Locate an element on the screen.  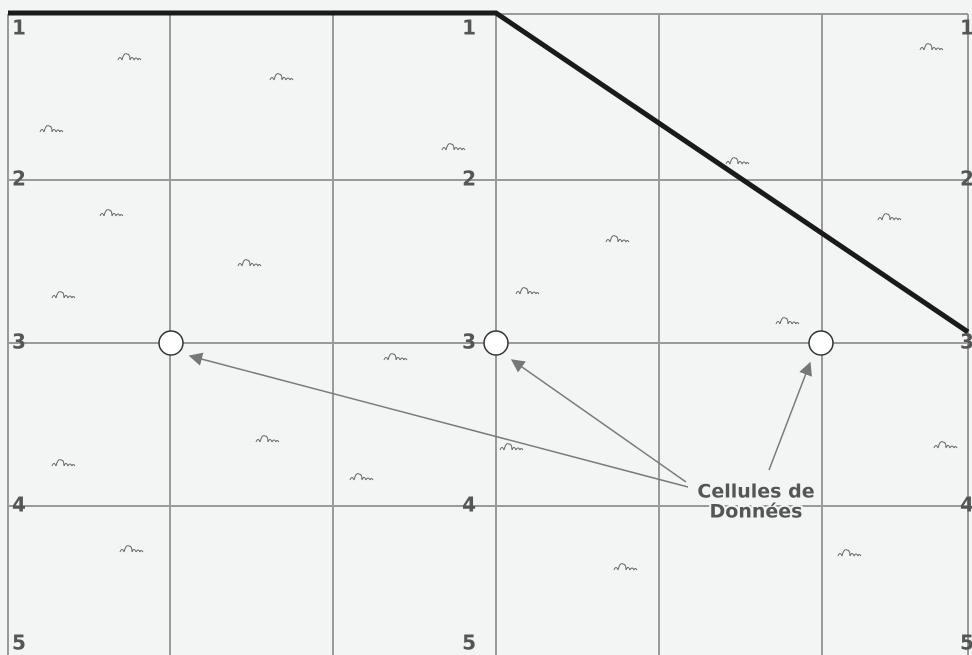
data-cells is located at coordinates (496, 343).